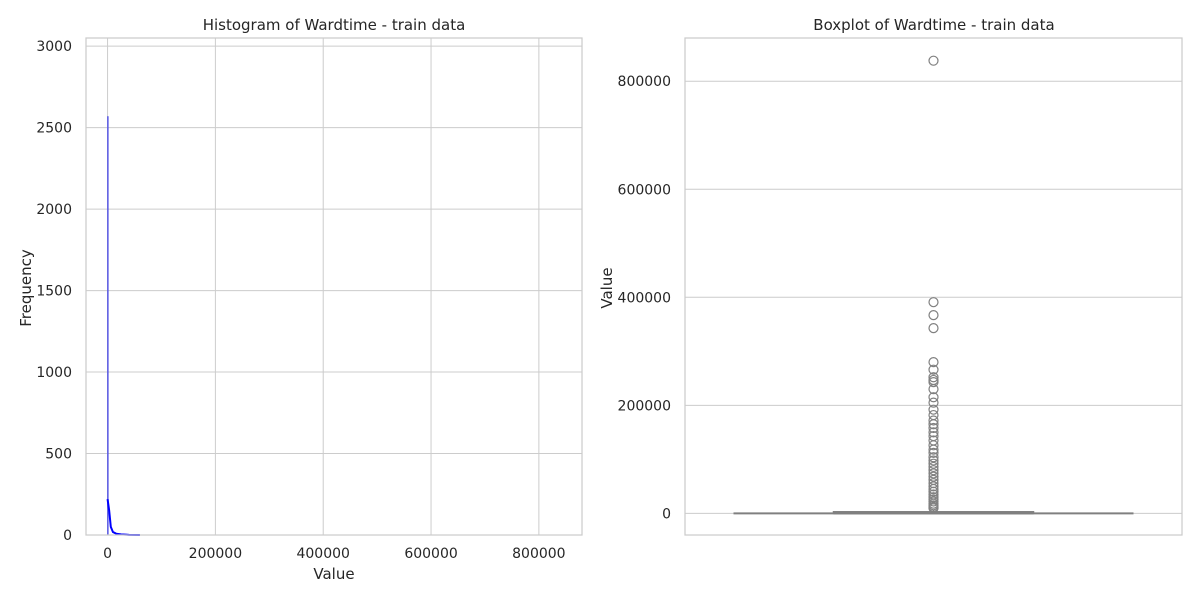 Image resolution: width=1200 pixels, height=600 pixels. I want to click on histogram-y-tick-label: 3000, so click(54, 47).